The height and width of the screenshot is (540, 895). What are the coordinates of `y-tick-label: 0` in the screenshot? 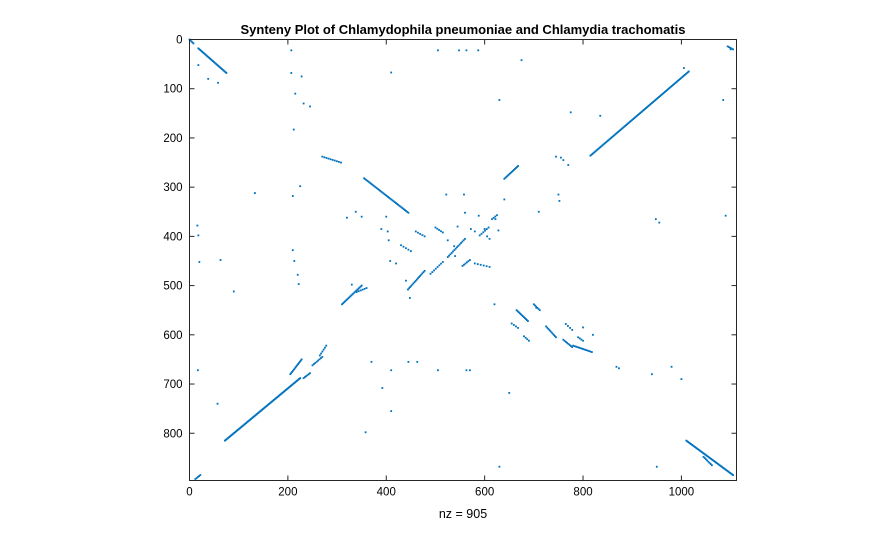 It's located at (179, 41).